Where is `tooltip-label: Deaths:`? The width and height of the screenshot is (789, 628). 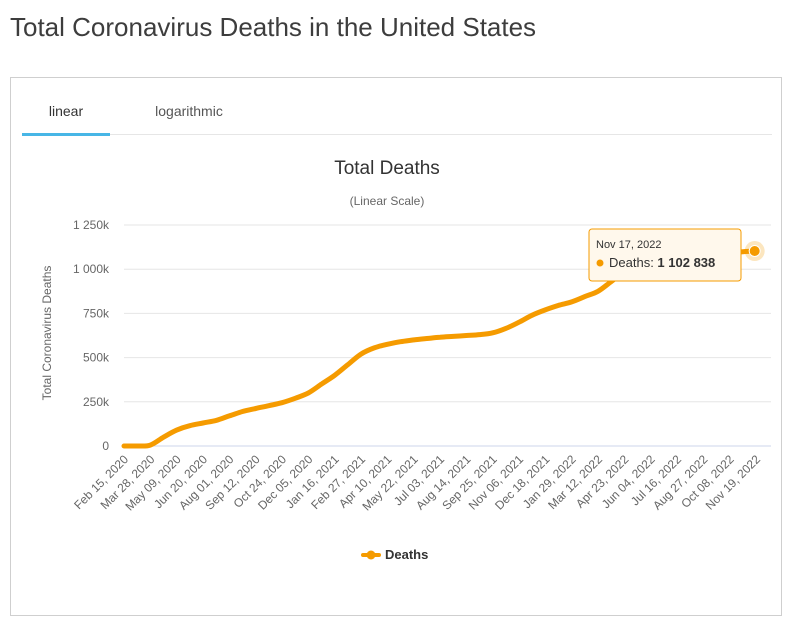
tooltip-label: Deaths: is located at coordinates (633, 262).